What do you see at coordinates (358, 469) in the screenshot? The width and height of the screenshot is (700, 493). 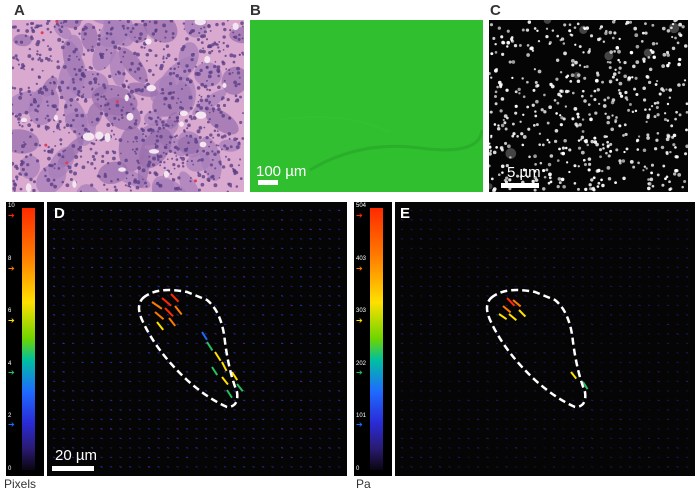 I see `colorbar-tick-e-5: 0` at bounding box center [358, 469].